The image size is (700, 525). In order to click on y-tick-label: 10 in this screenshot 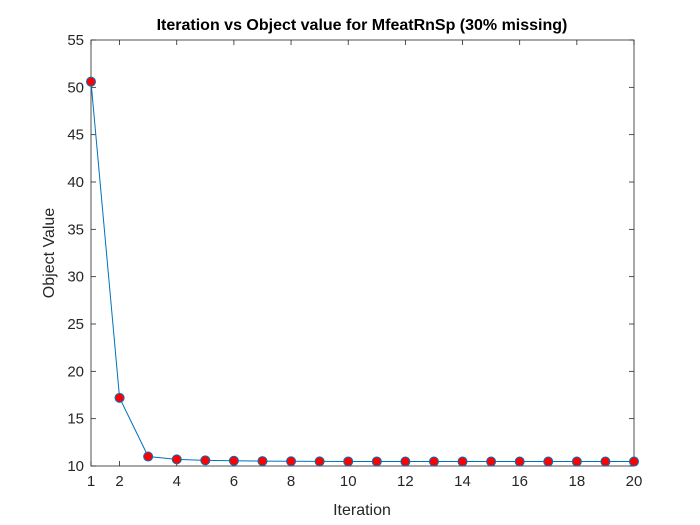, I will do `click(75, 466)`.